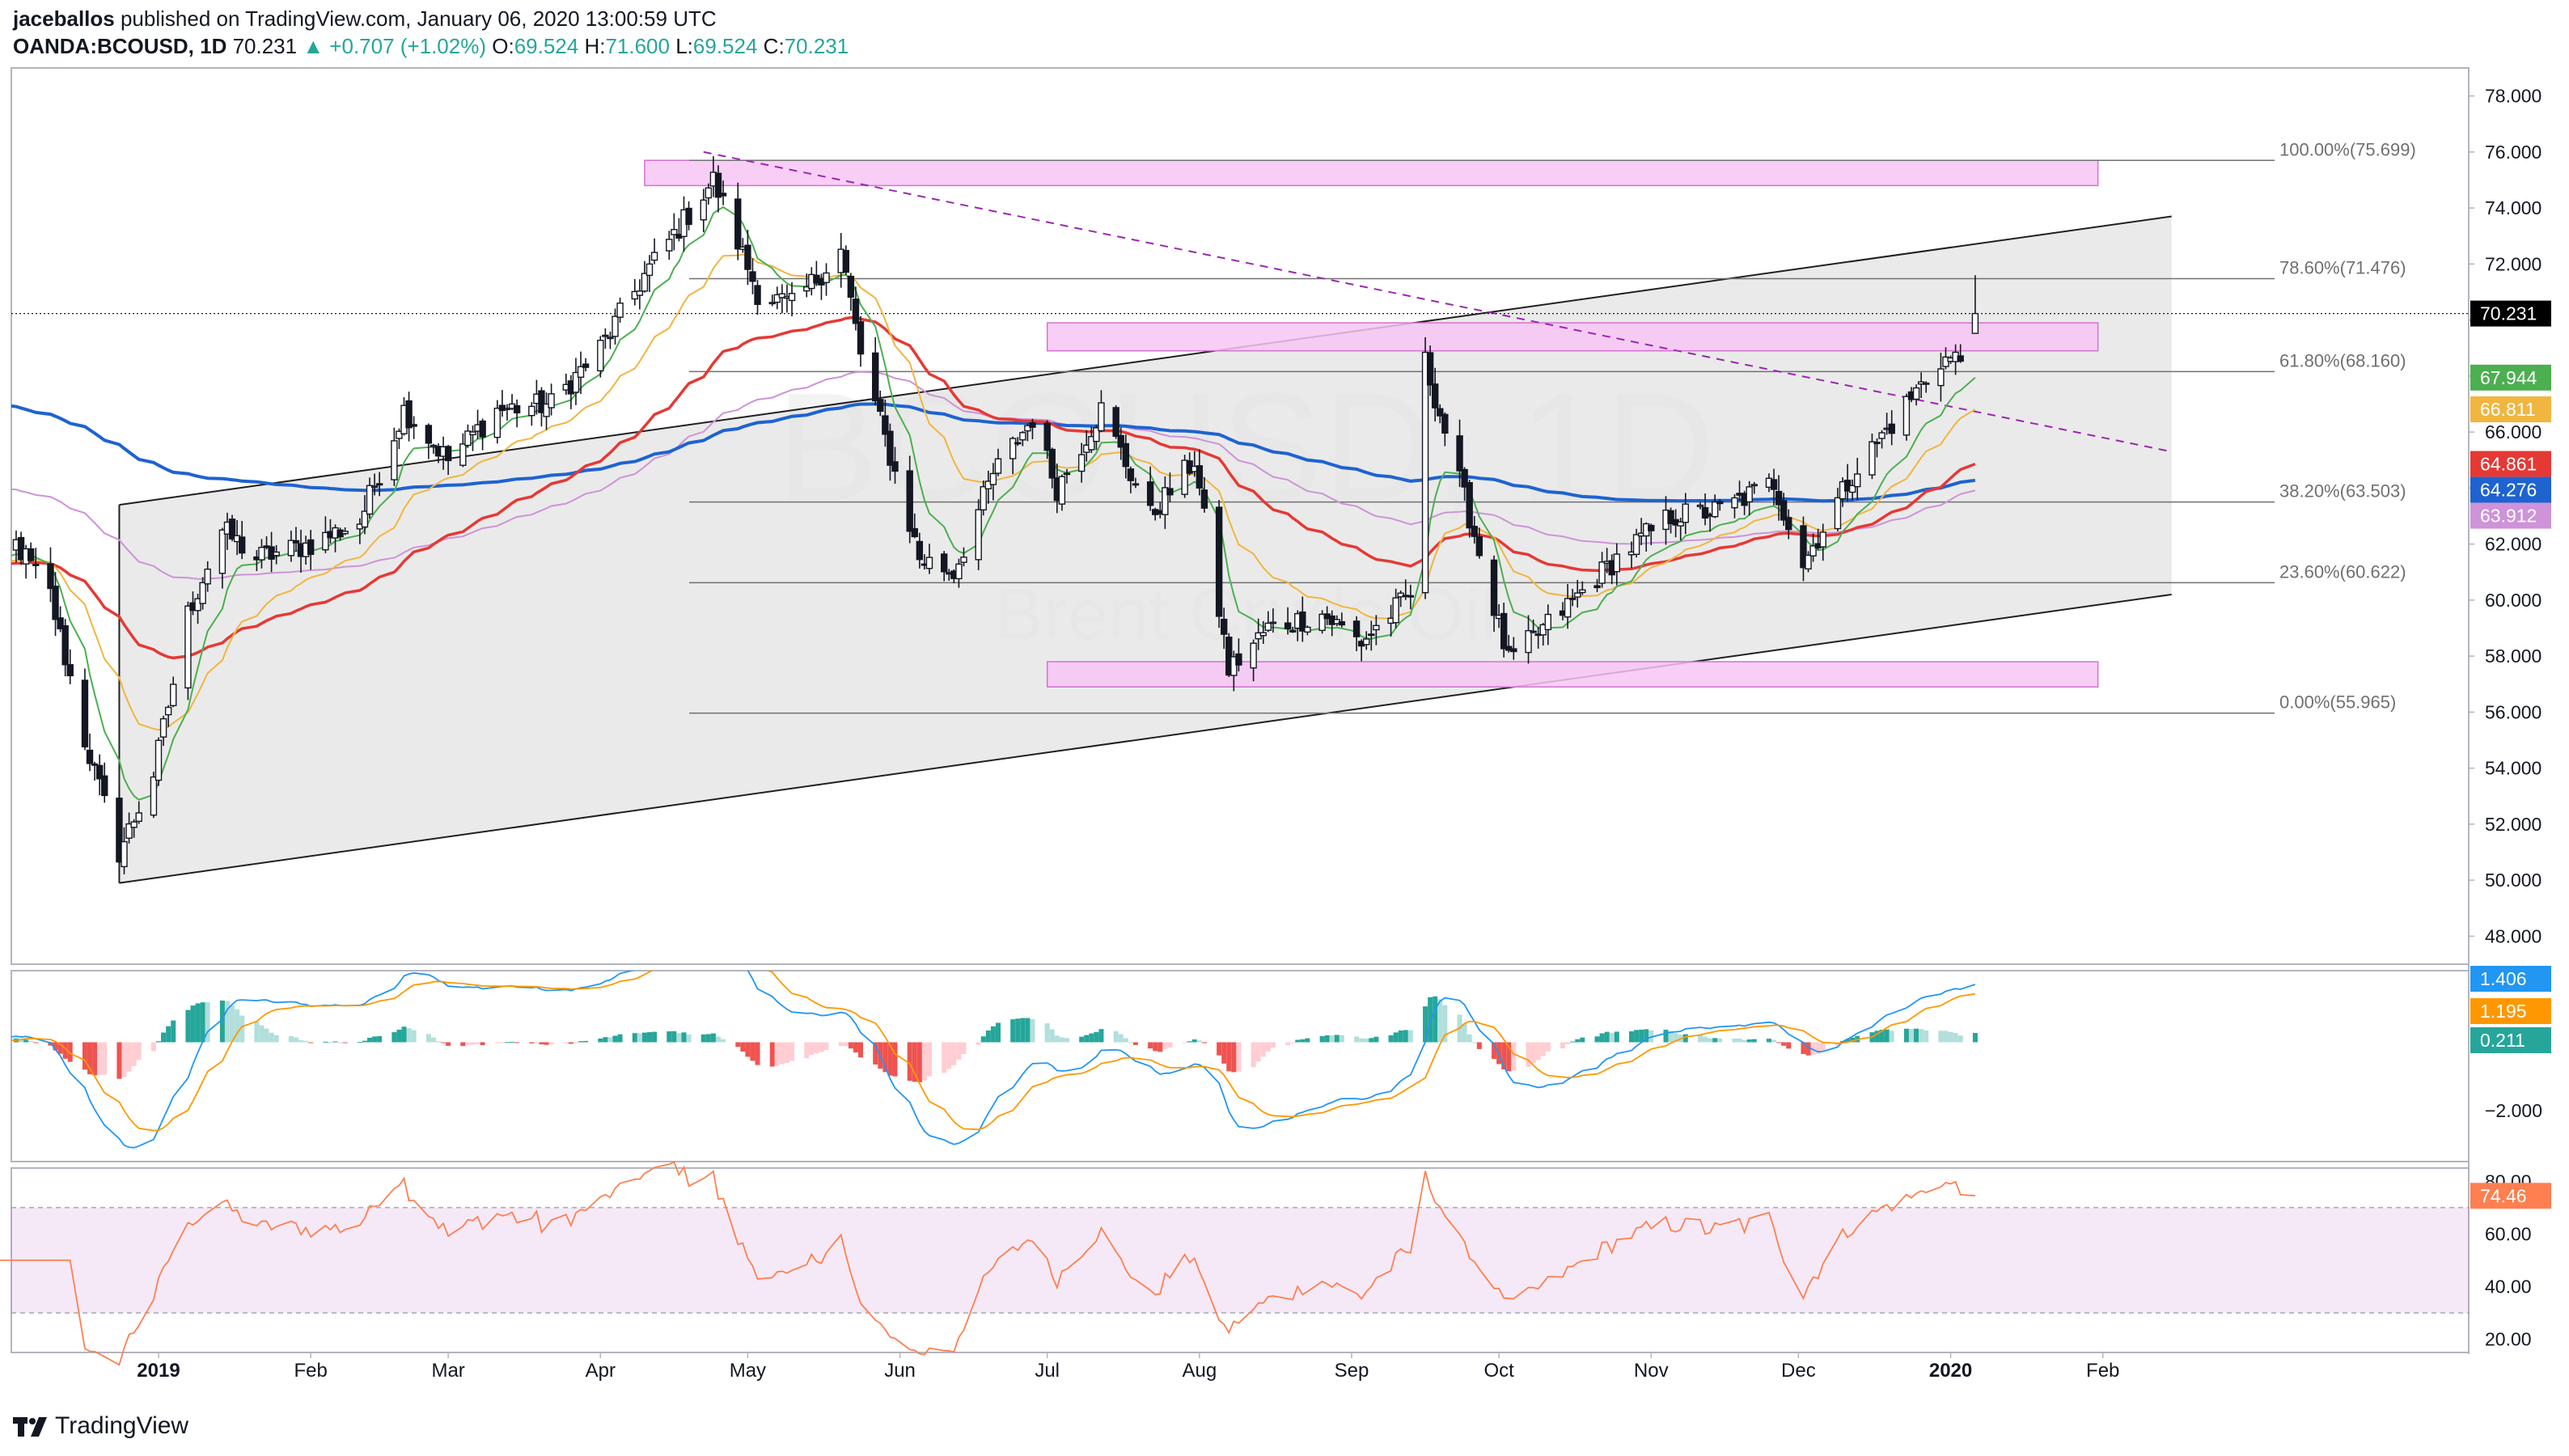 This screenshot has width=2569, height=1456. What do you see at coordinates (2342, 268) in the screenshot?
I see `fib-label-1: 78.60%(71.476)` at bounding box center [2342, 268].